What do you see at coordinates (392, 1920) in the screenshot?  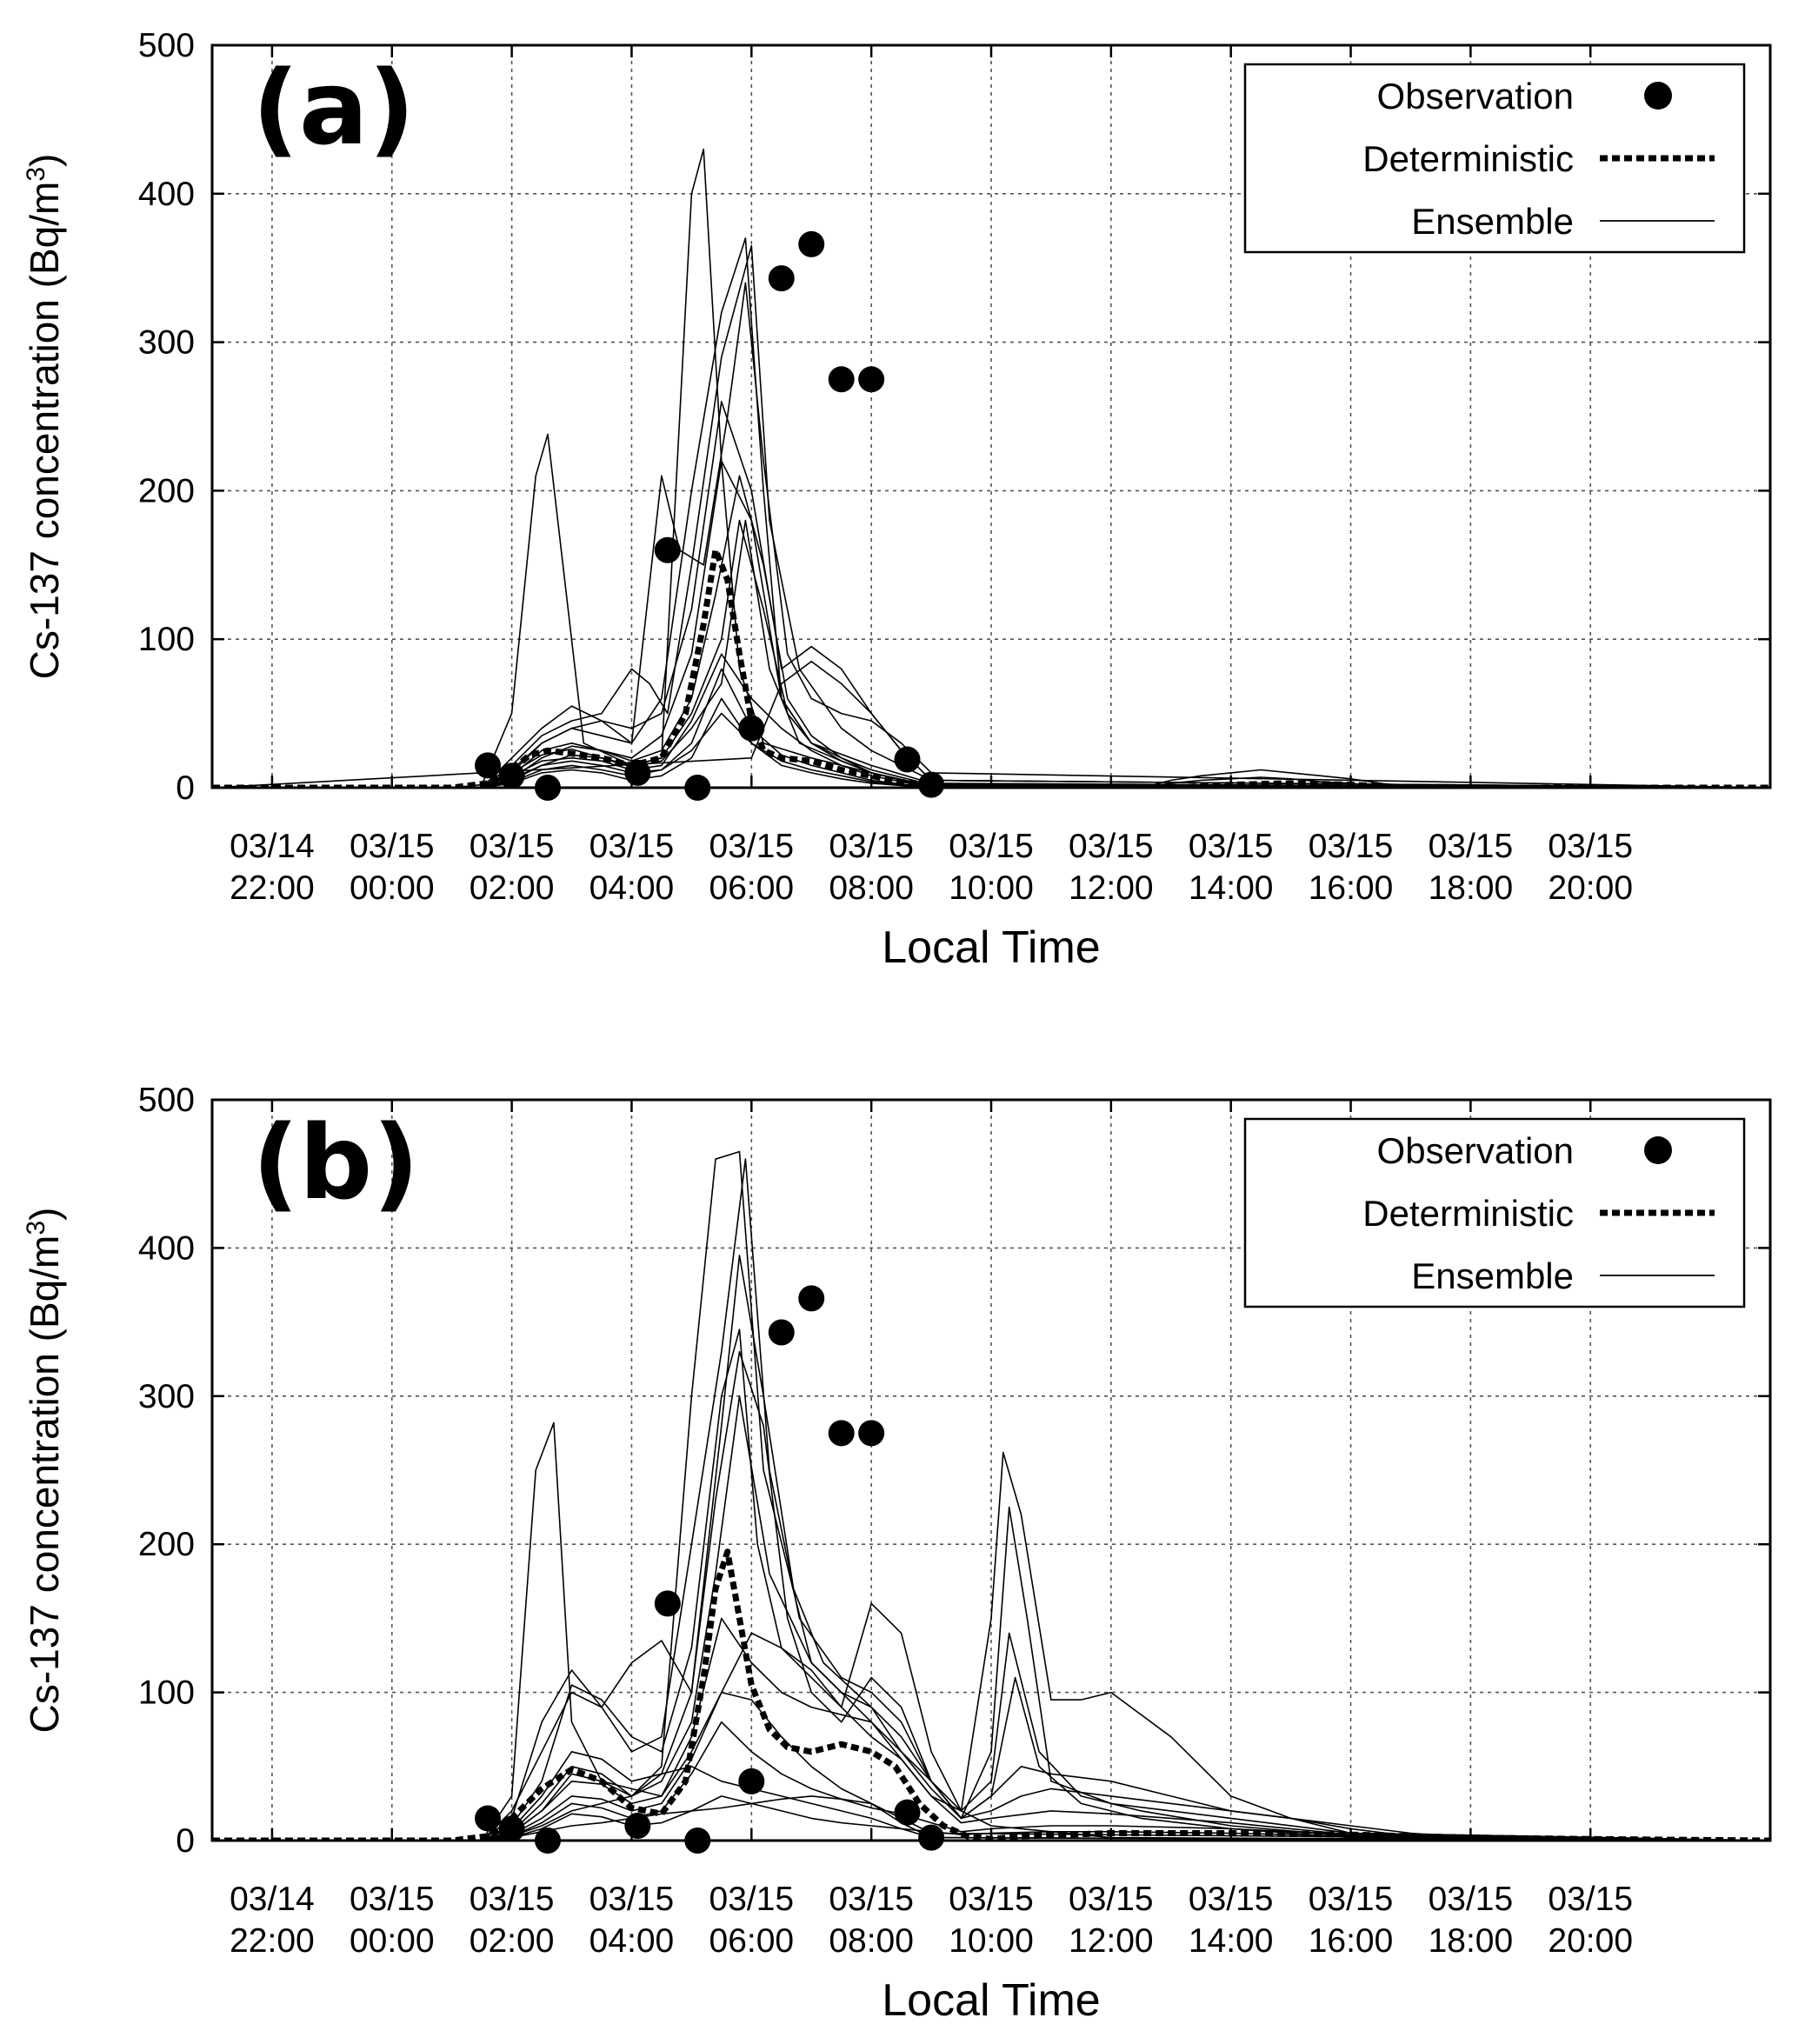 I see `x-tick-label: 03/15 00:00` at bounding box center [392, 1920].